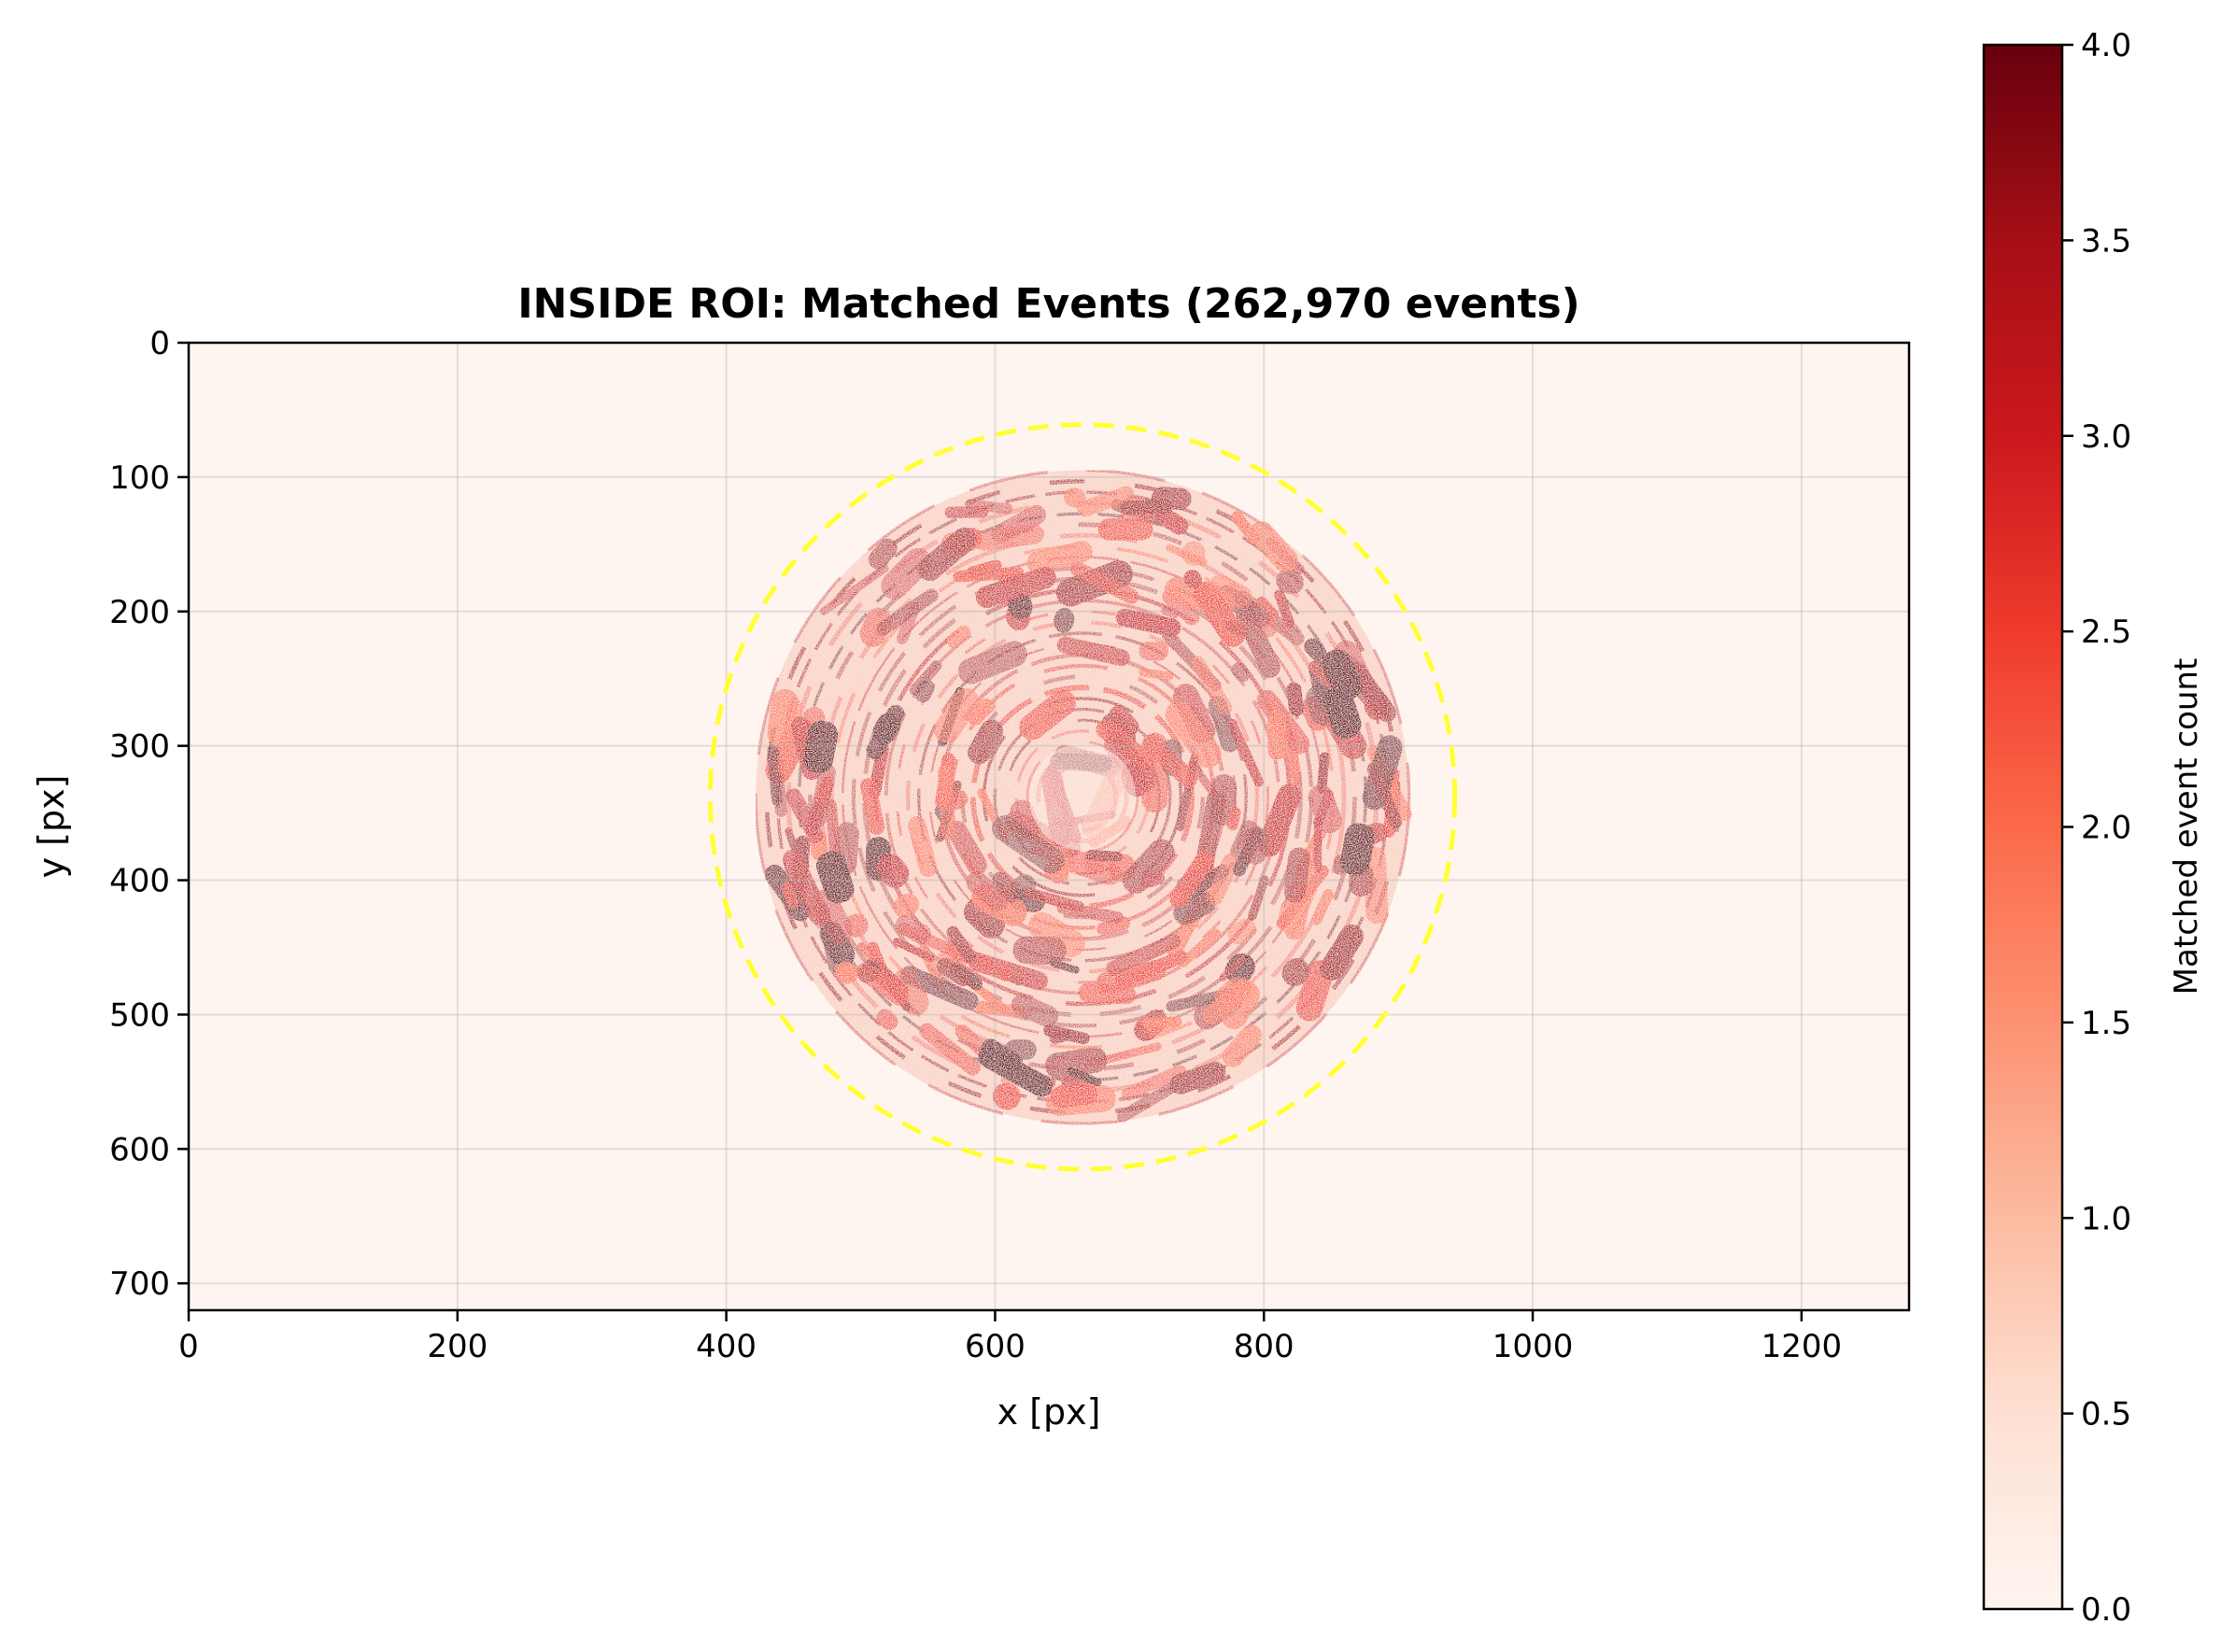 This screenshot has width=2221, height=1652. I want to click on colorbar-tick-label: 4.0, so click(2106, 45).